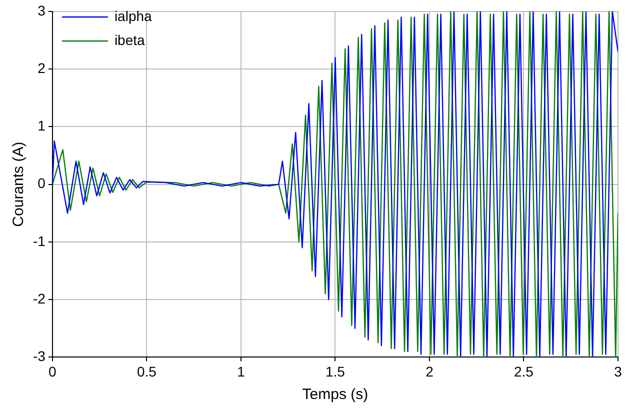  I want to click on x-tick-label: 2.5, so click(524, 371).